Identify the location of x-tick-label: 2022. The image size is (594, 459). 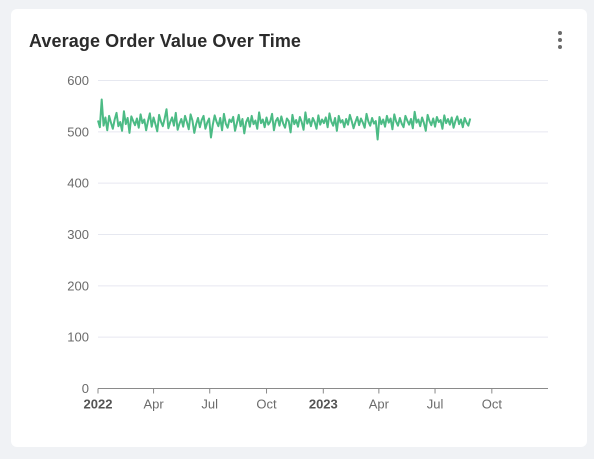
(98, 404).